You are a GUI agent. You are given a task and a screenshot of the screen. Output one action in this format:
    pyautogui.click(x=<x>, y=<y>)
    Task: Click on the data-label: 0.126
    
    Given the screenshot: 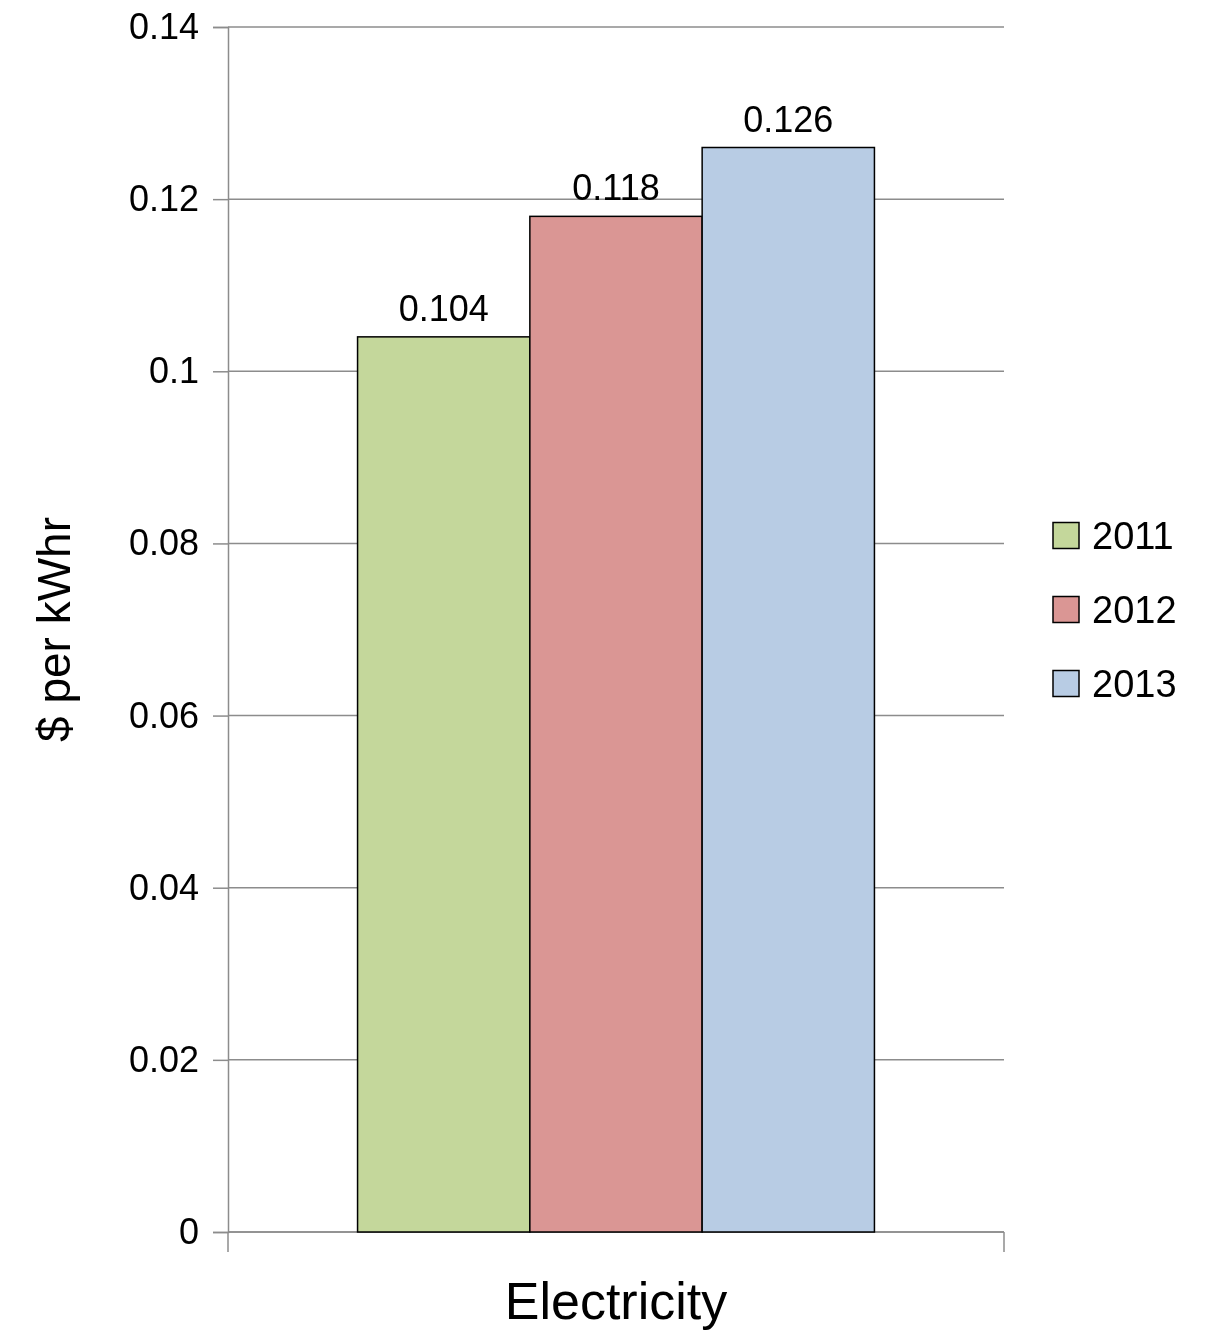 What is the action you would take?
    pyautogui.click(x=788, y=119)
    